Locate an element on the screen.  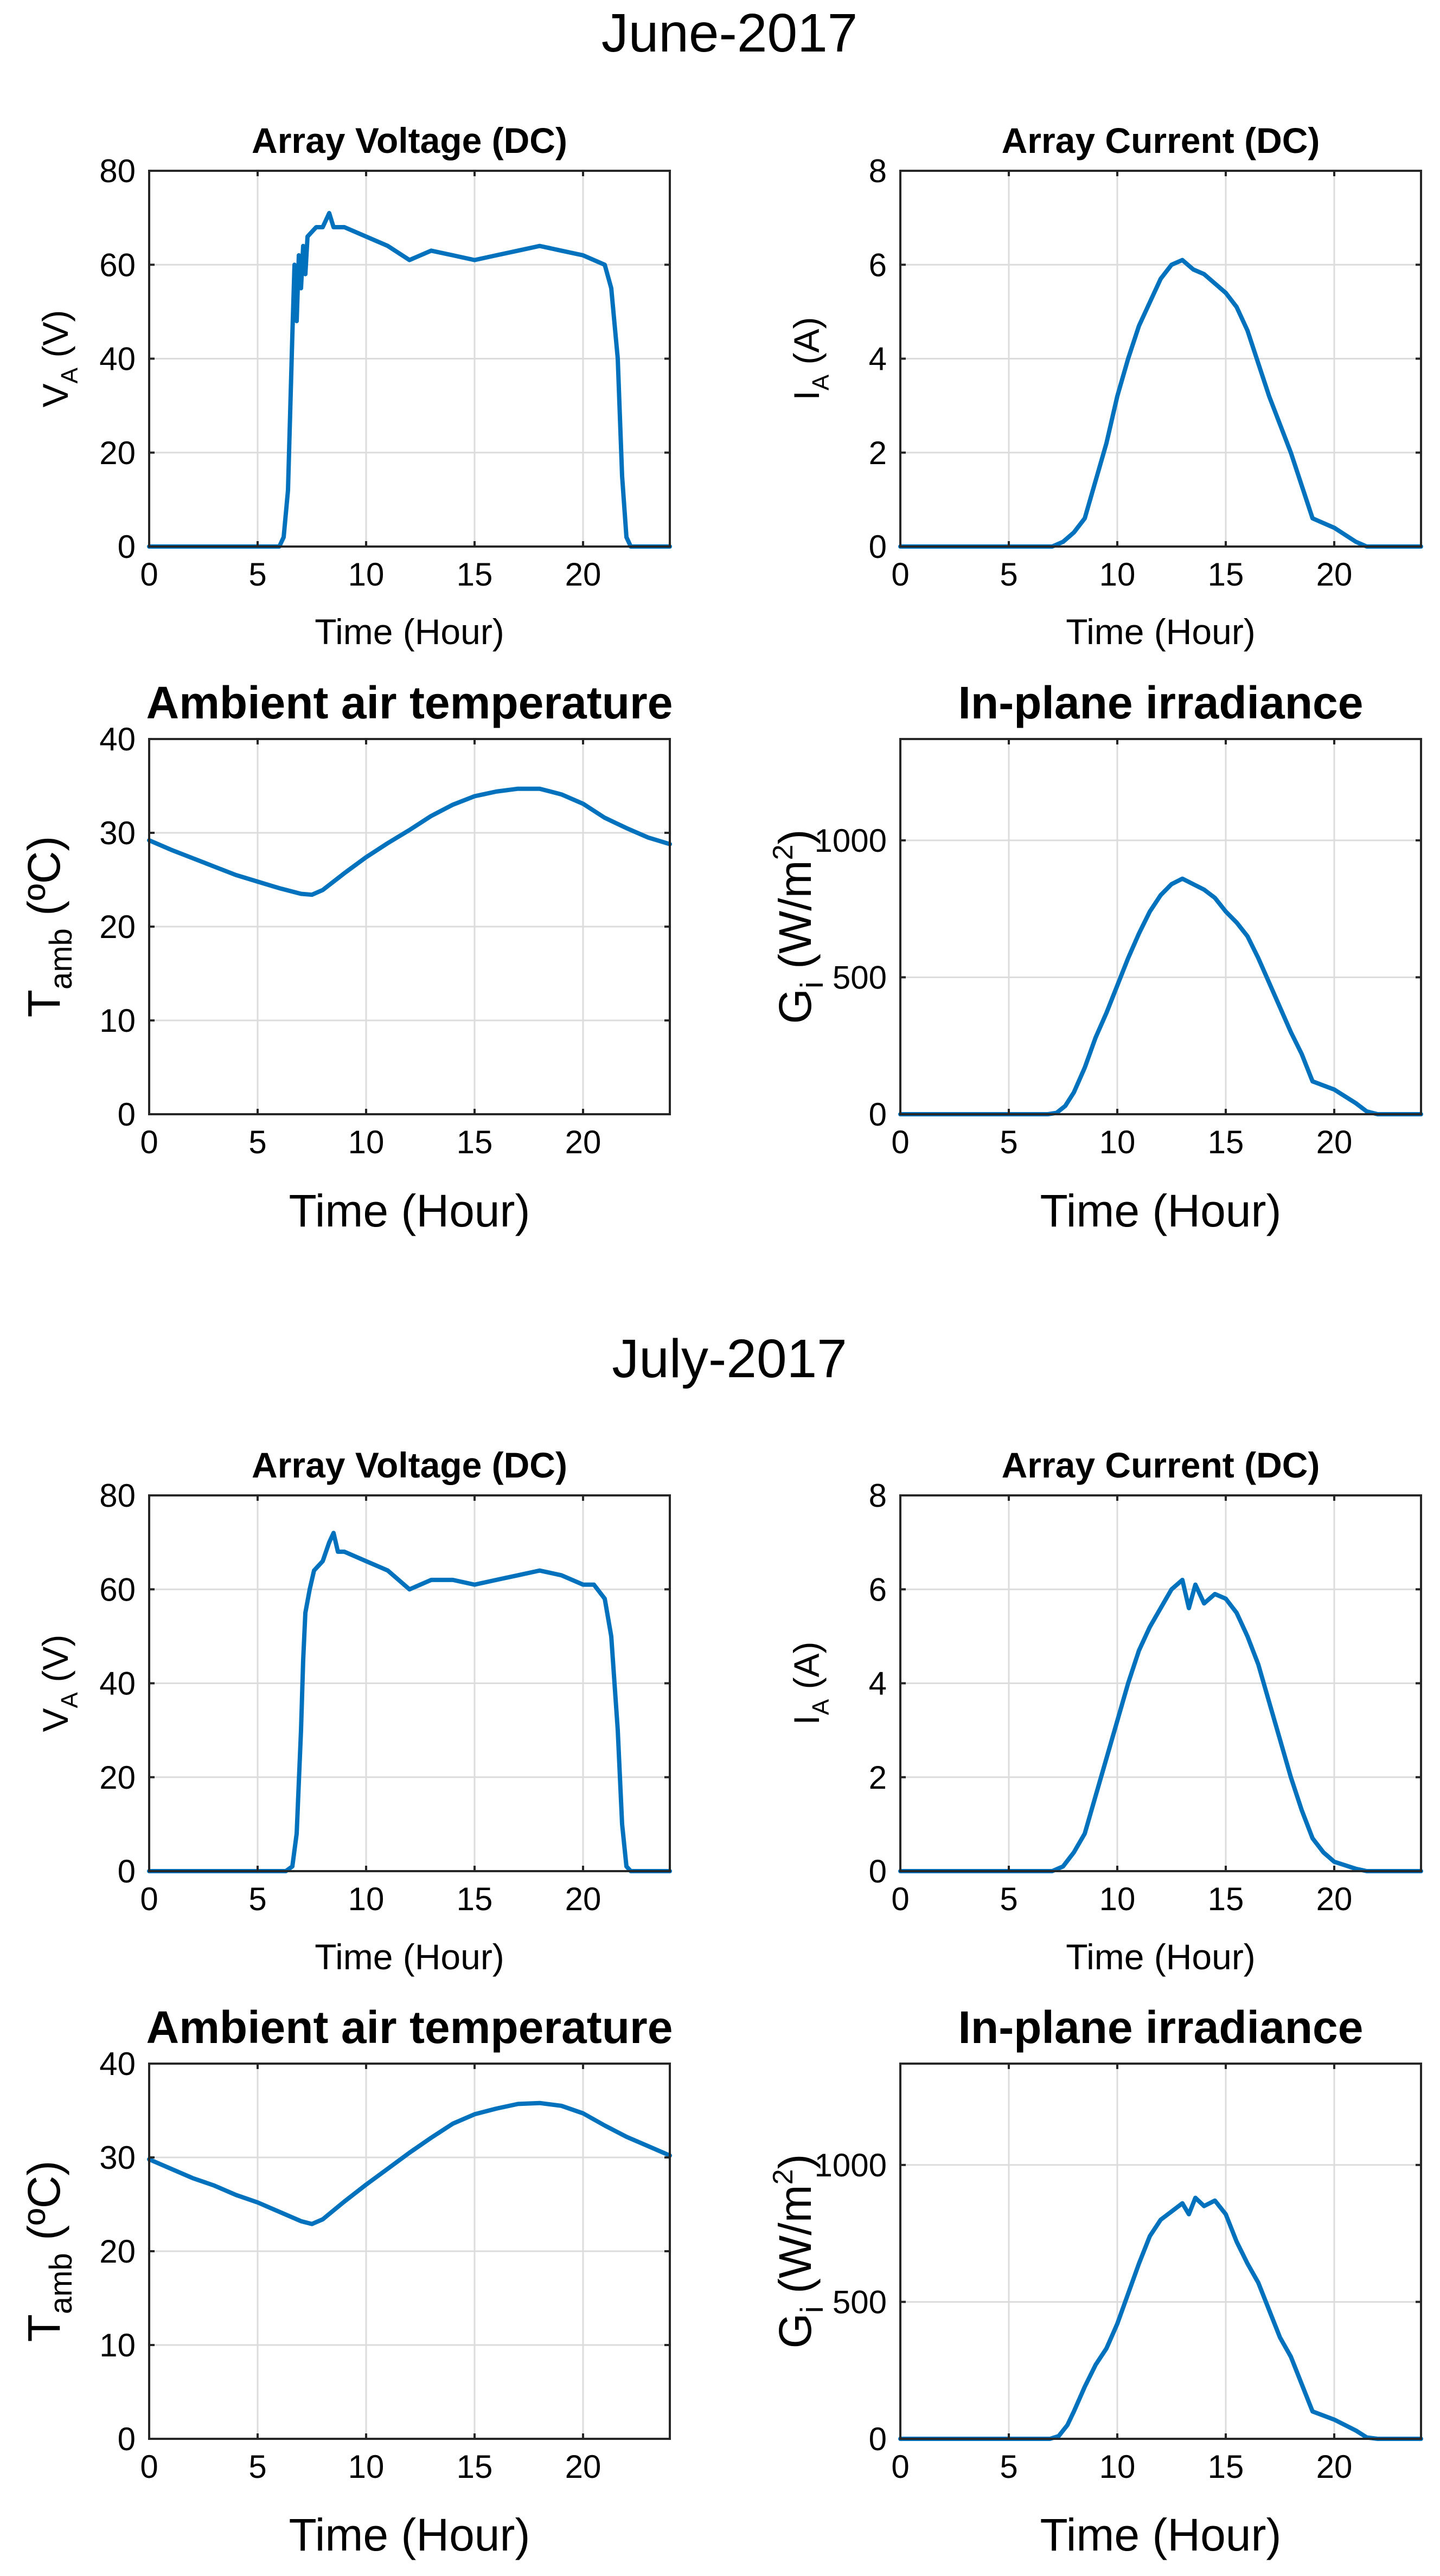
y-axis-label: Gi (W/m2) is located at coordinates (798, 2251).